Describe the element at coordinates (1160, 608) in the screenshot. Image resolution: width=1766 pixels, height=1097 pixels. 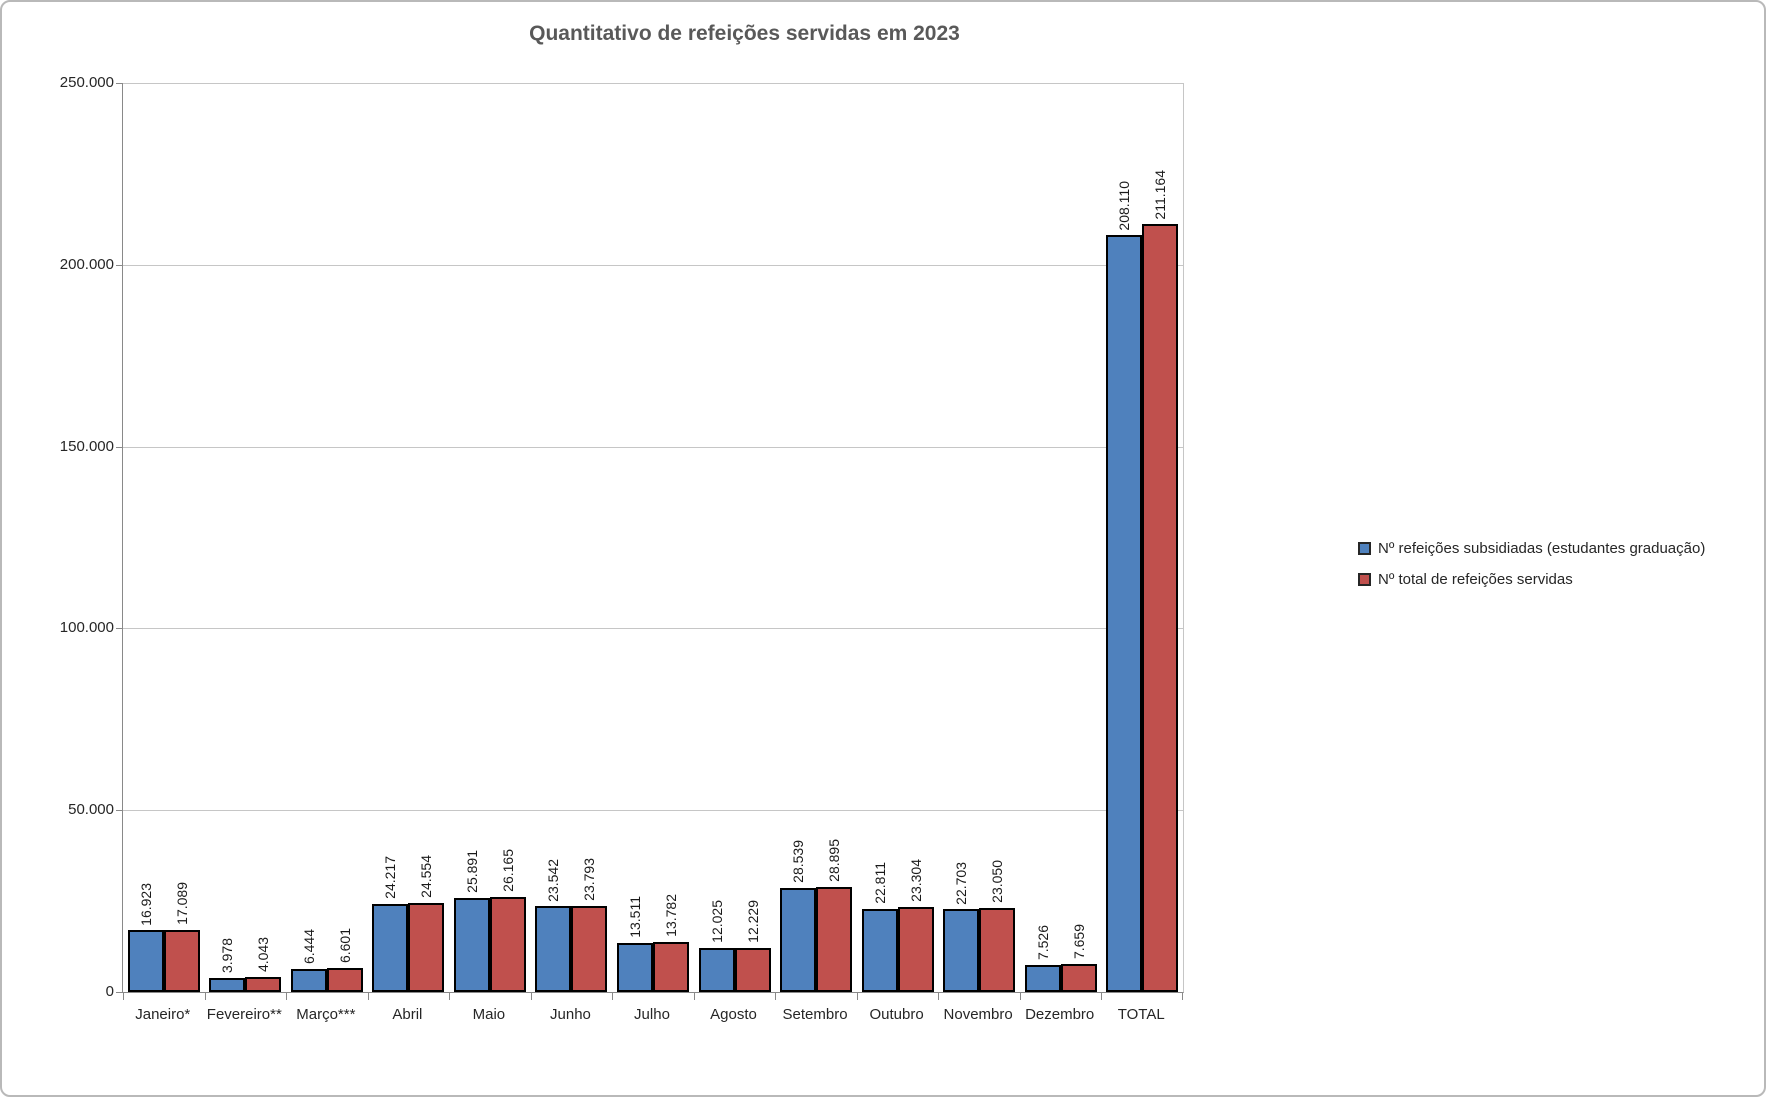
I see `bar-series2-total` at that location.